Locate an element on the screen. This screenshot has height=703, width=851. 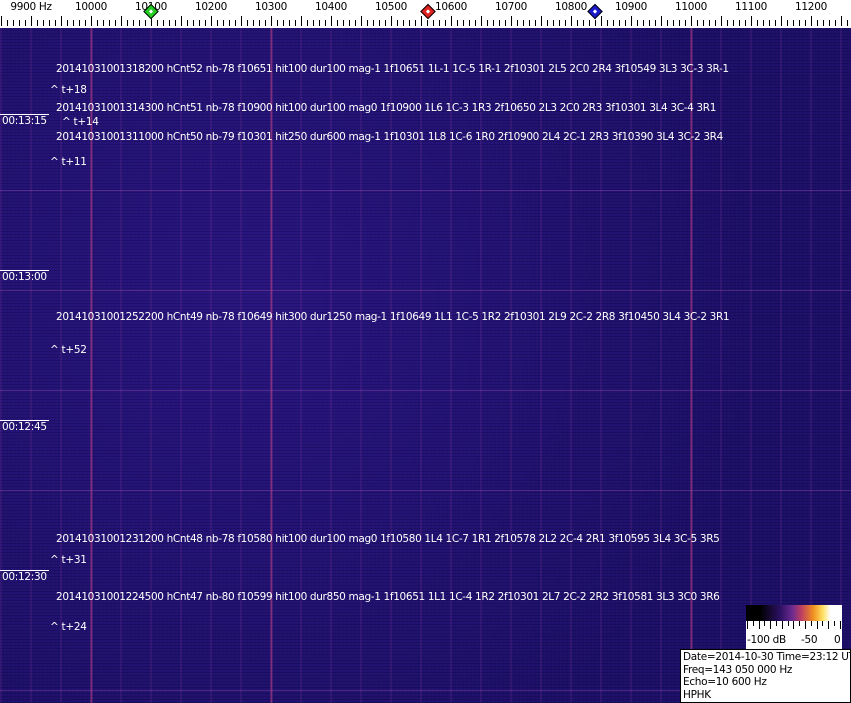
axis-unit-label: 9900 Hz is located at coordinates (31, 7).